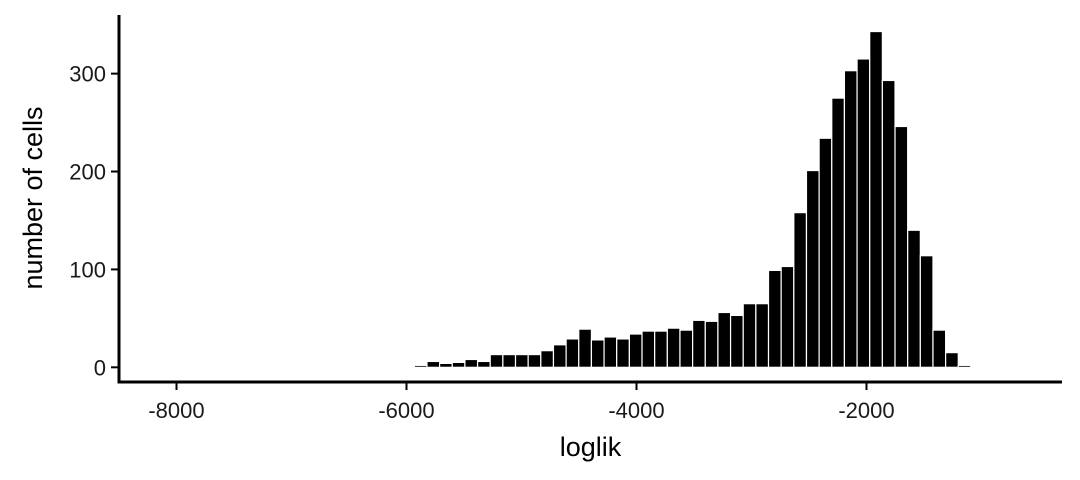  What do you see at coordinates (33, 197) in the screenshot?
I see `y-axis-title: number of cells` at bounding box center [33, 197].